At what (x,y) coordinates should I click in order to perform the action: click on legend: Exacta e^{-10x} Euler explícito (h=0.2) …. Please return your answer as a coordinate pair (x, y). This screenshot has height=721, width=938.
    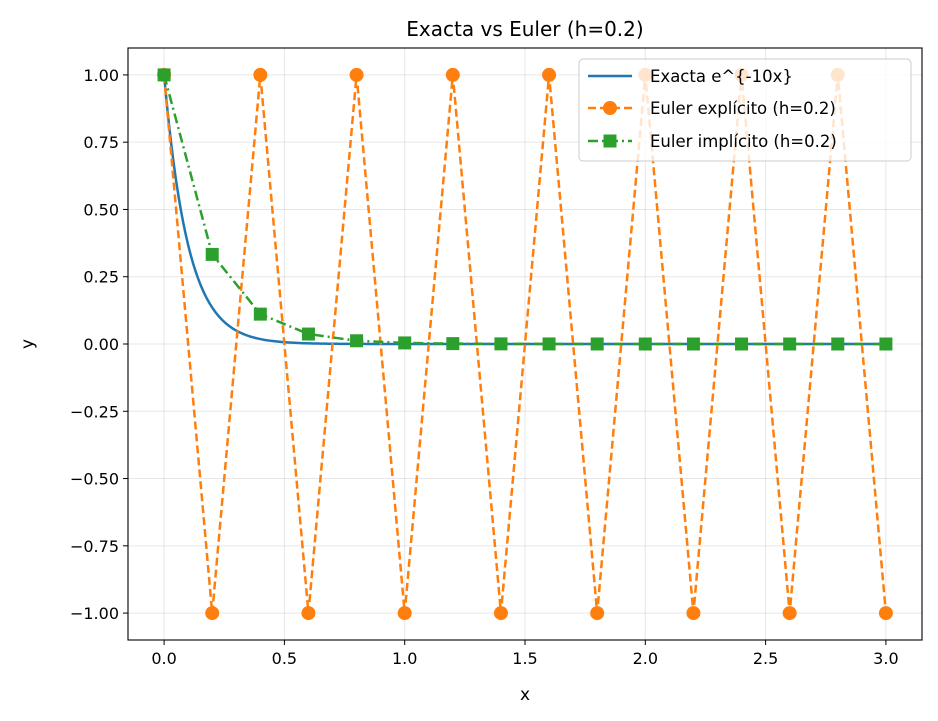
    Looking at the image, I should click on (745, 110).